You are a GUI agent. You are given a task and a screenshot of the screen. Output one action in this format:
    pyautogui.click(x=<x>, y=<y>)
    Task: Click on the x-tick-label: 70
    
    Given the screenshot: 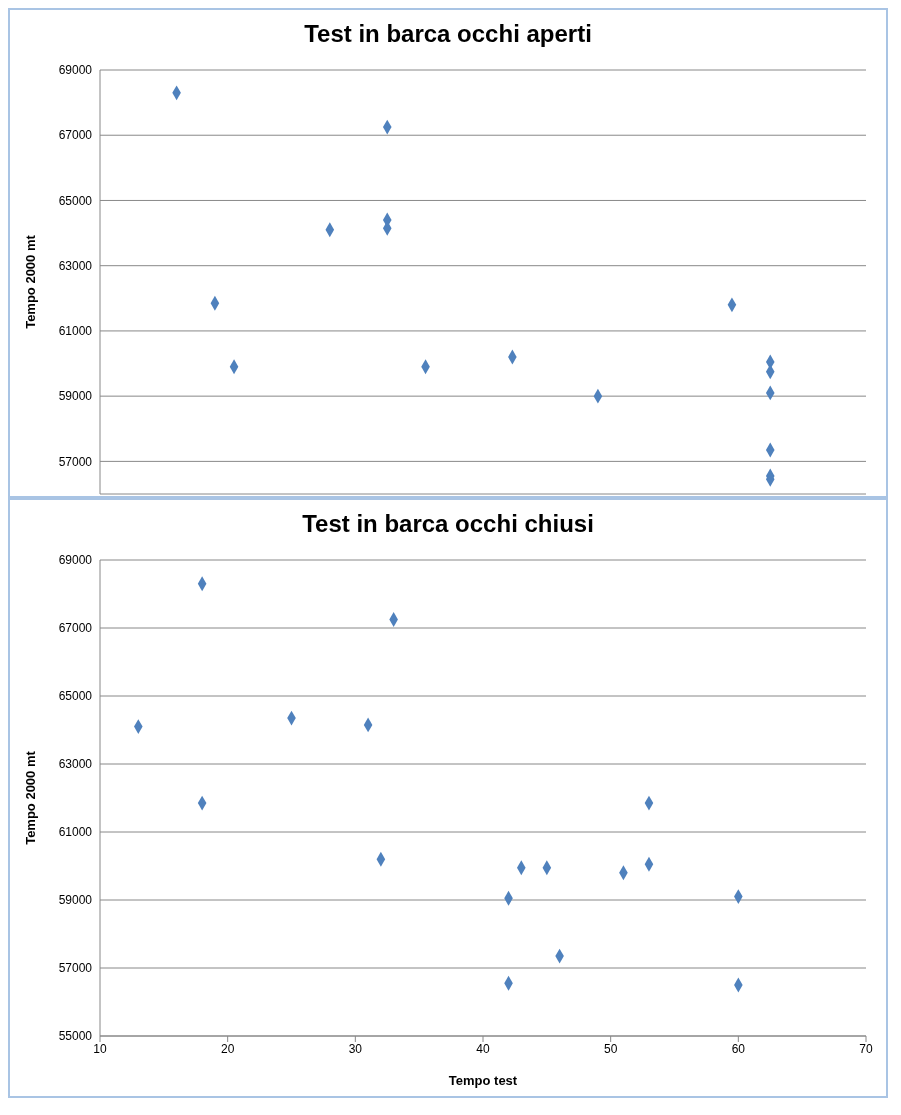 What is the action you would take?
    pyautogui.click(x=866, y=1048)
    